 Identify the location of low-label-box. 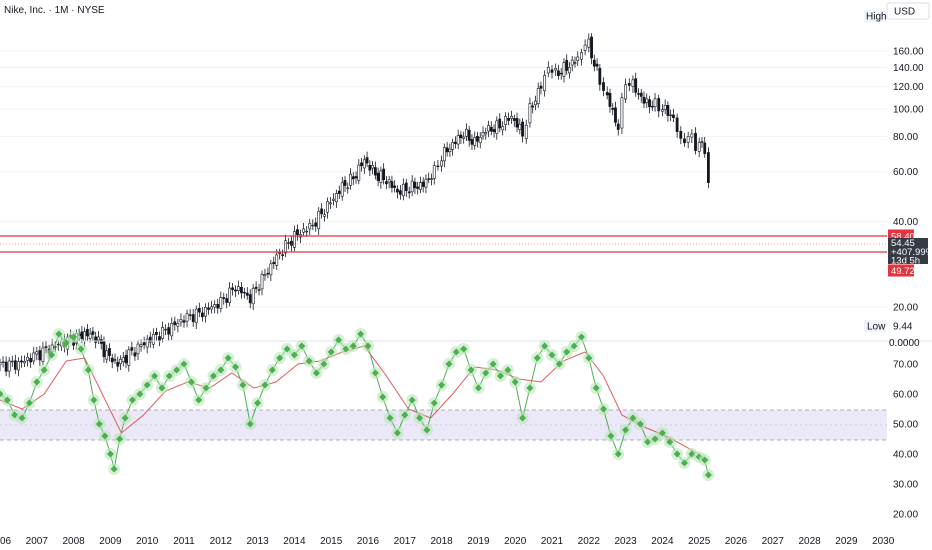
(875, 326).